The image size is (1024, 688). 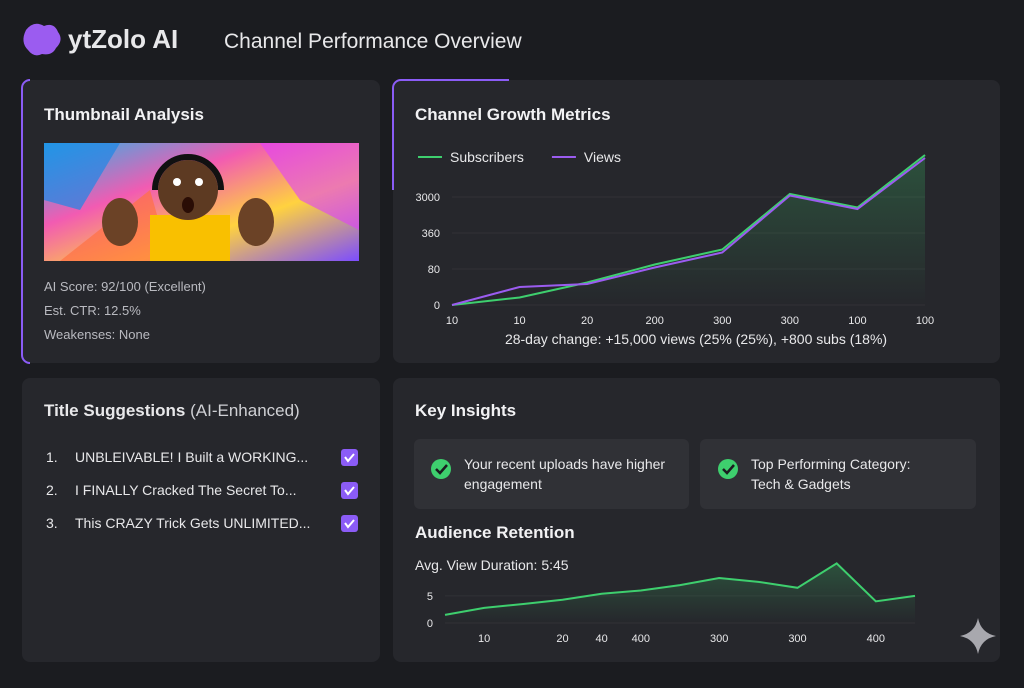 I want to click on page-title: Channel Performance Overview, so click(x=373, y=41).